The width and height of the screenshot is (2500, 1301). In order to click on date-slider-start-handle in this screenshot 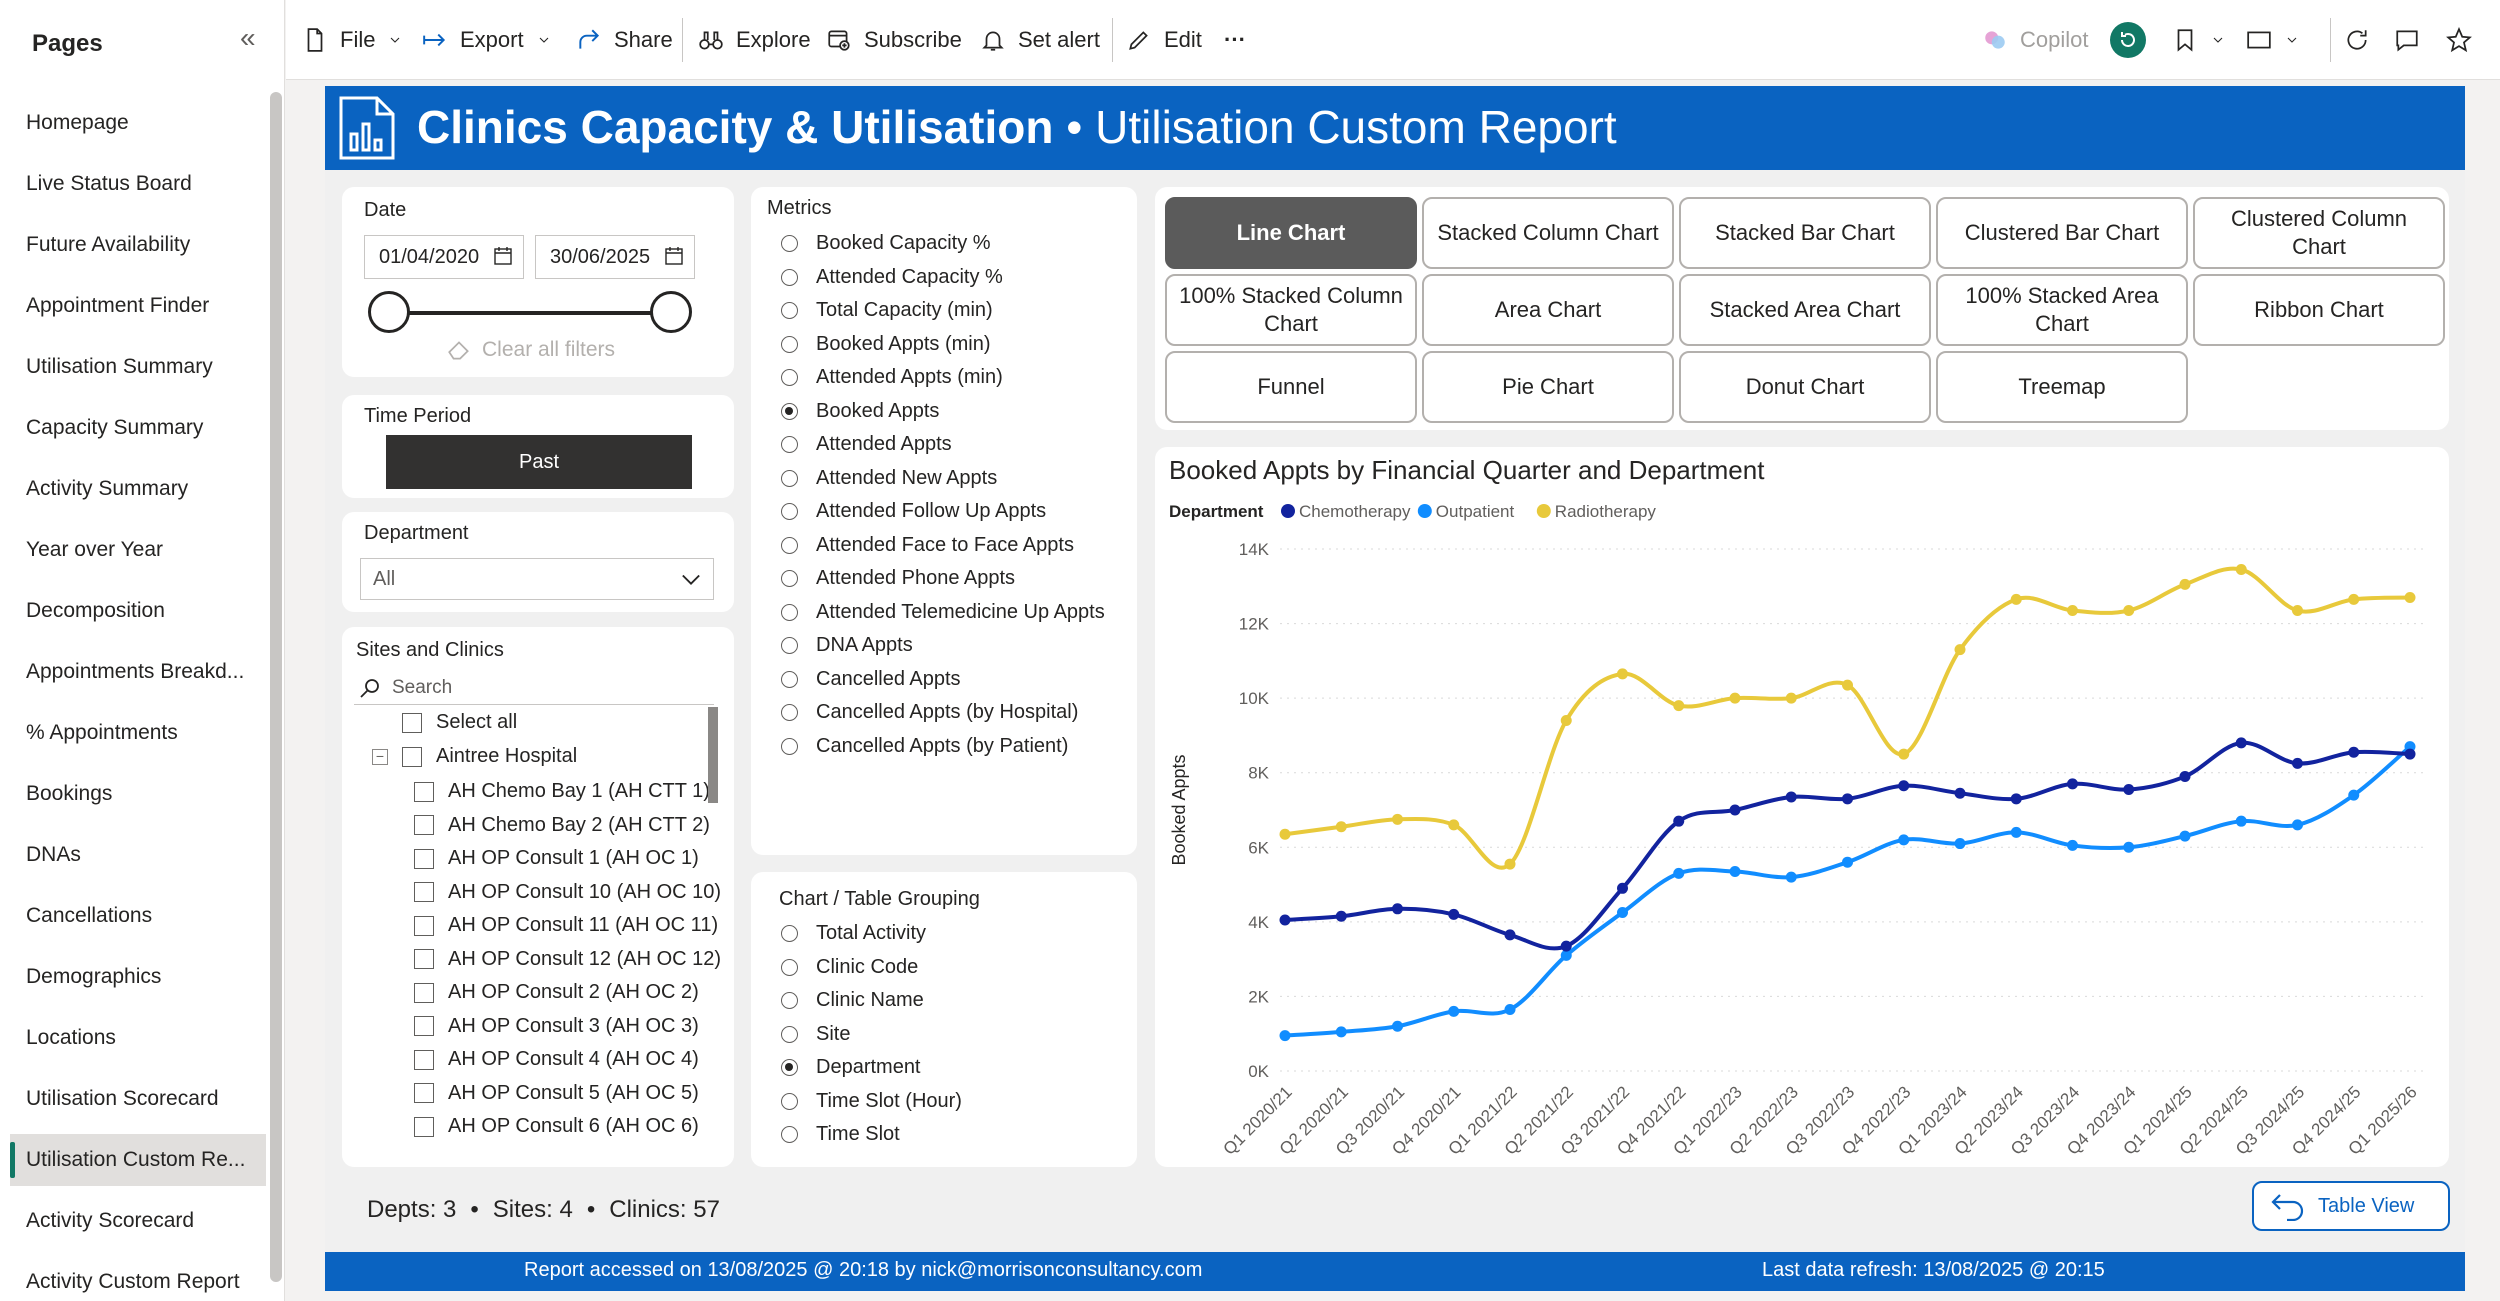, I will do `click(389, 312)`.